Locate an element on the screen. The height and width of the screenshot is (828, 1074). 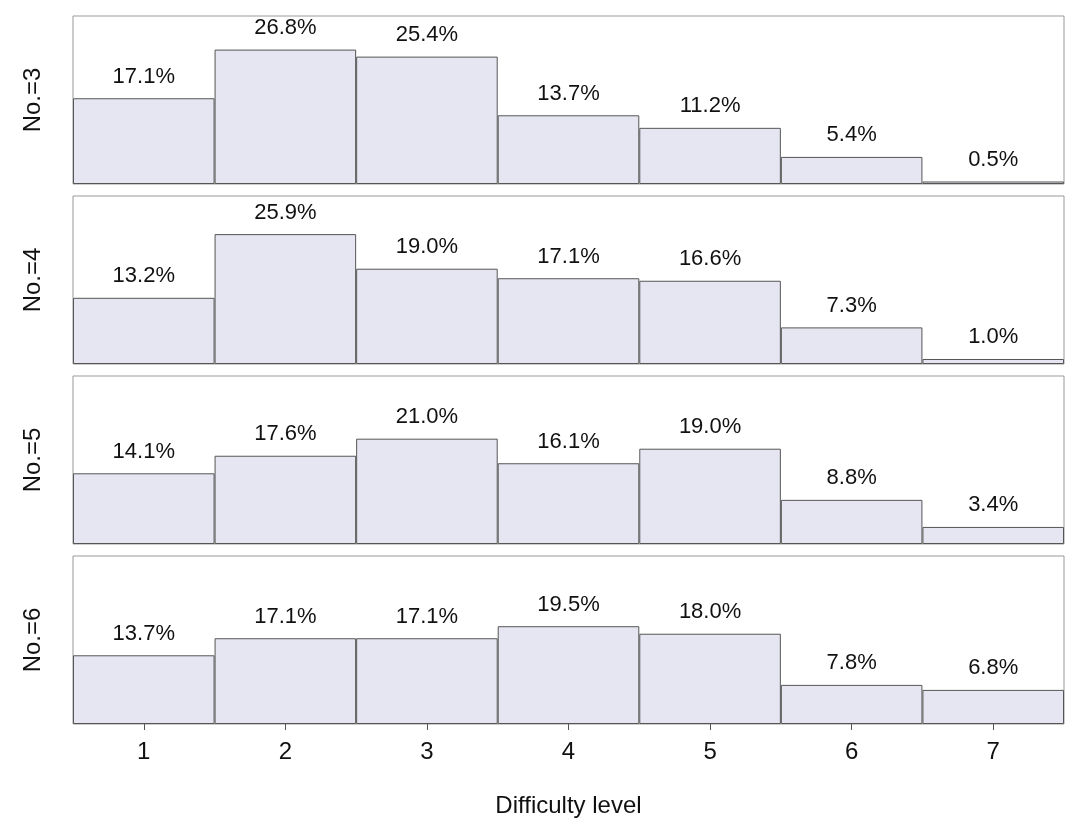
y-axis-title: No.=4 is located at coordinates (31, 280).